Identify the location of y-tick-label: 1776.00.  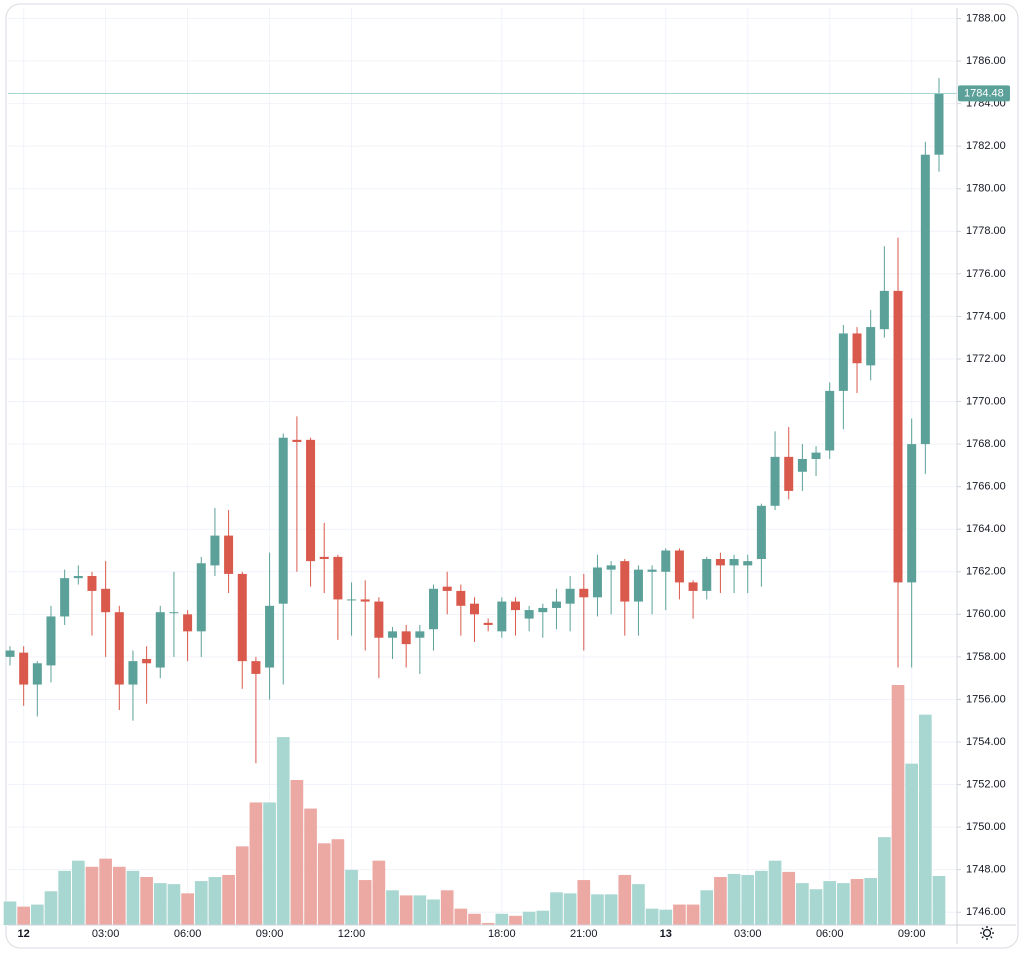
(986, 274).